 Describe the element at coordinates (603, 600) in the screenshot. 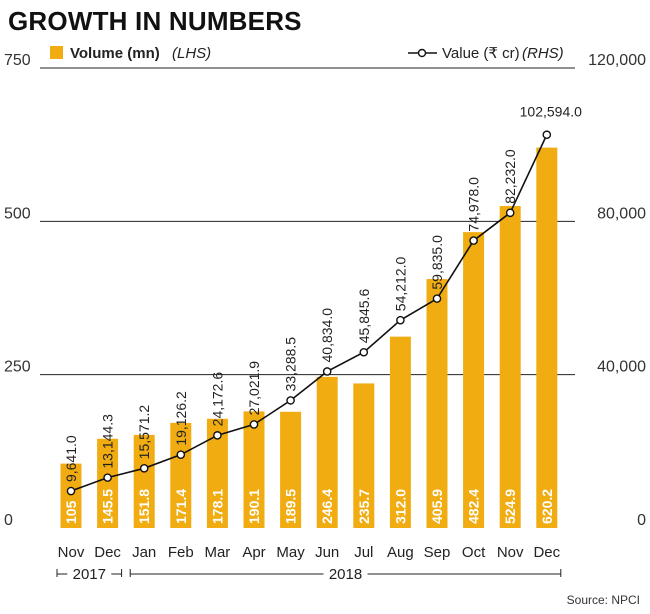

I see `source-note: Source: NPCI` at that location.